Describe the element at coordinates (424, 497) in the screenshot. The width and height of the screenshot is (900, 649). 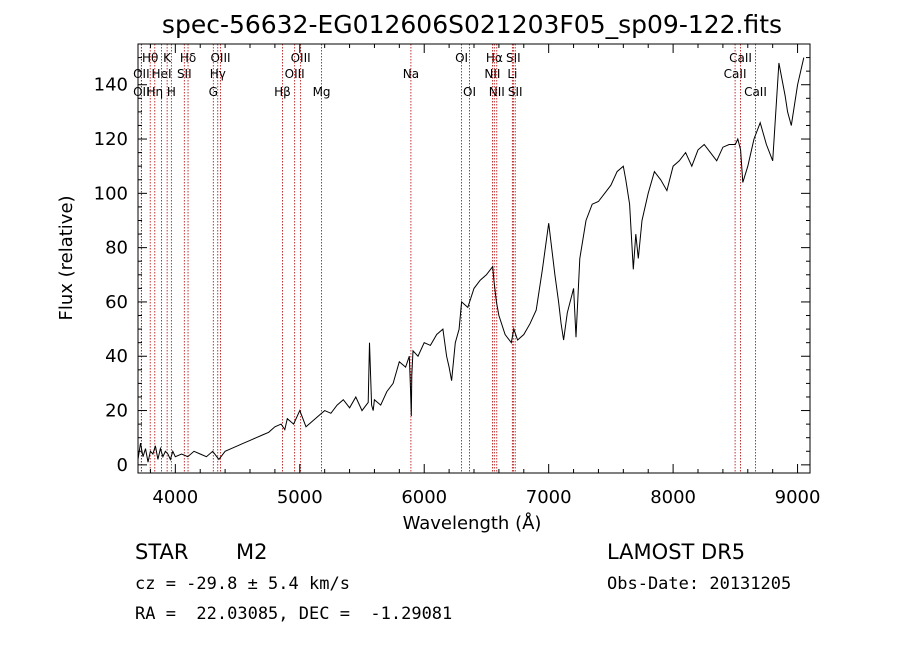
I see `x-tick-label: 6000` at that location.